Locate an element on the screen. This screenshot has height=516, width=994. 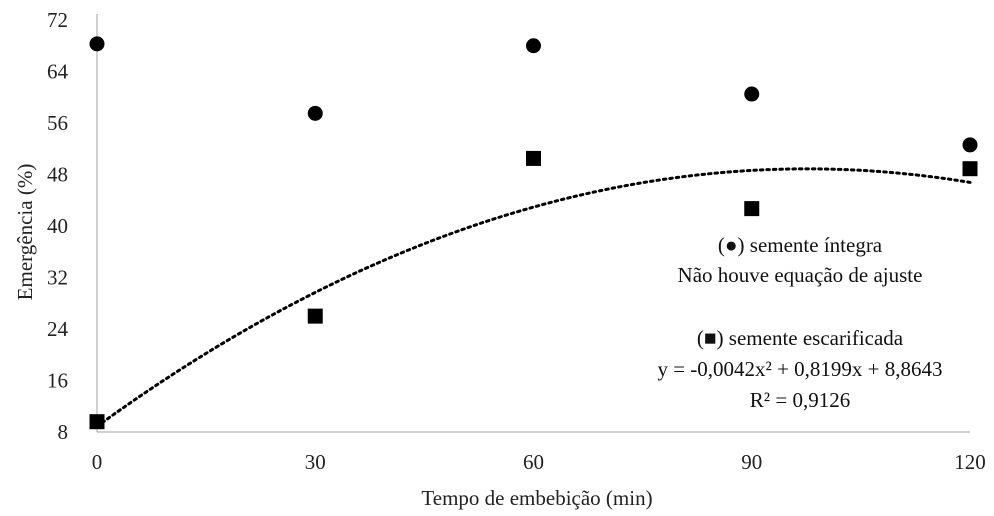
y-tick-label: 72 is located at coordinates (57, 20).